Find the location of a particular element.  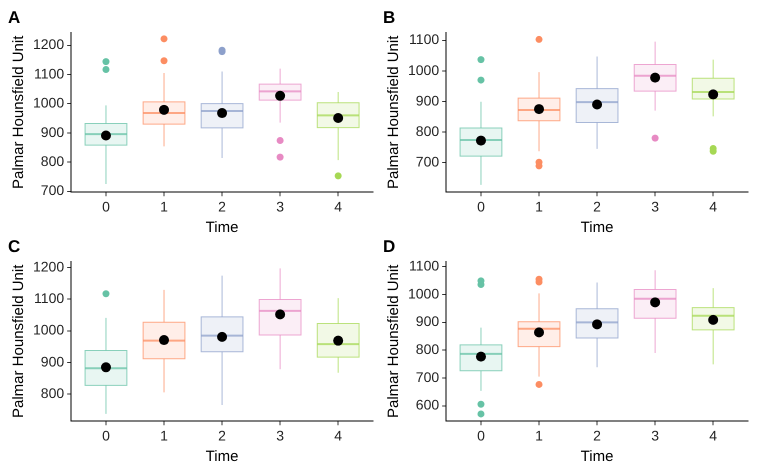

chart-title: A is located at coordinates (14, 17).